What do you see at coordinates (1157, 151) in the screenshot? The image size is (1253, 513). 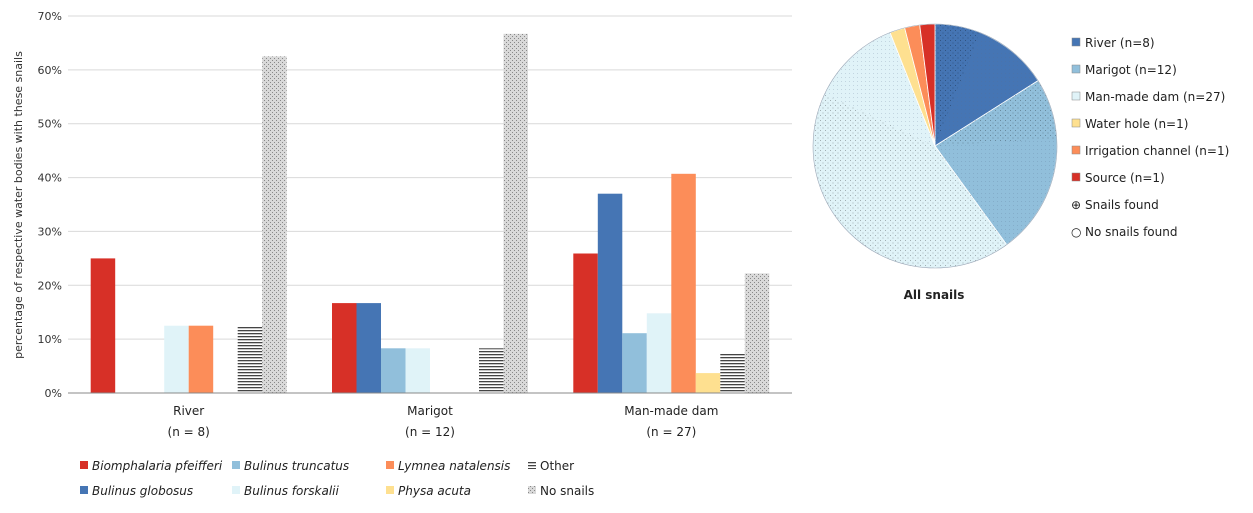 I see `pie-legend-label: Irrigation channel (n=1)` at bounding box center [1157, 151].